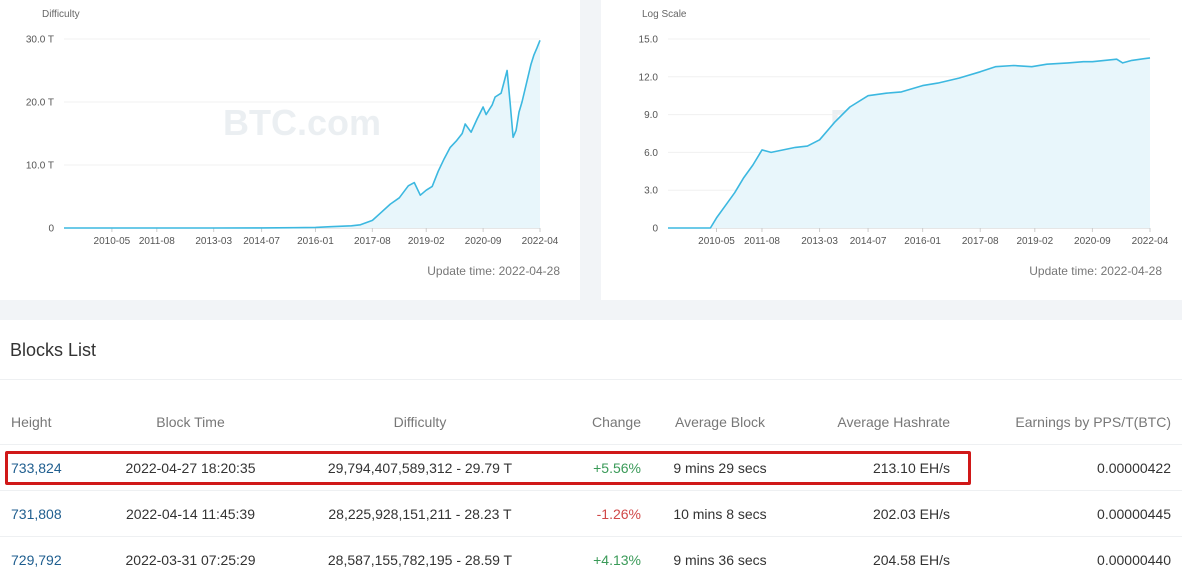 Image resolution: width=1182 pixels, height=572 pixels. Describe the element at coordinates (1134, 468) in the screenshot. I see `earnings-pps: 0.00000422` at that location.